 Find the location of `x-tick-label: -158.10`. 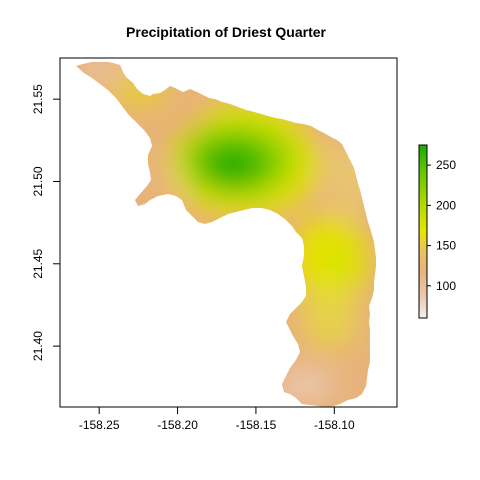

x-tick-label: -158.10 is located at coordinates (334, 425).